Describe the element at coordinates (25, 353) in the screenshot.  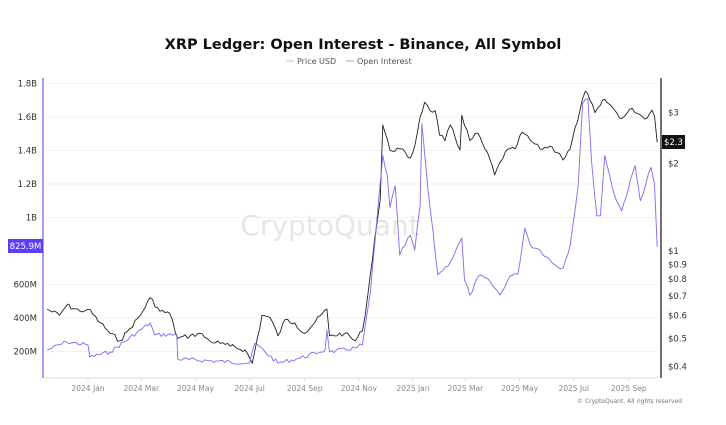
I see `left-tick-label: 200M` at that location.